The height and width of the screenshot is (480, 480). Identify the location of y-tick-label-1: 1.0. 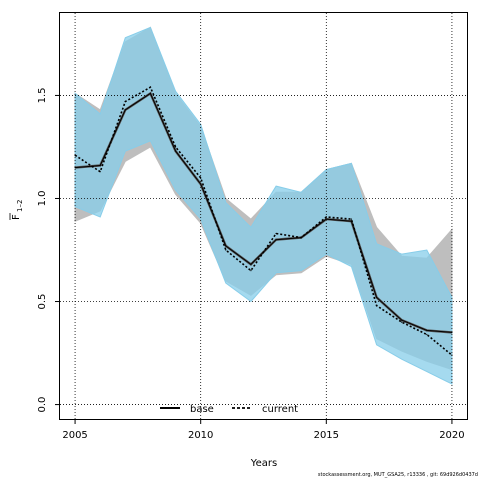
(42, 199).